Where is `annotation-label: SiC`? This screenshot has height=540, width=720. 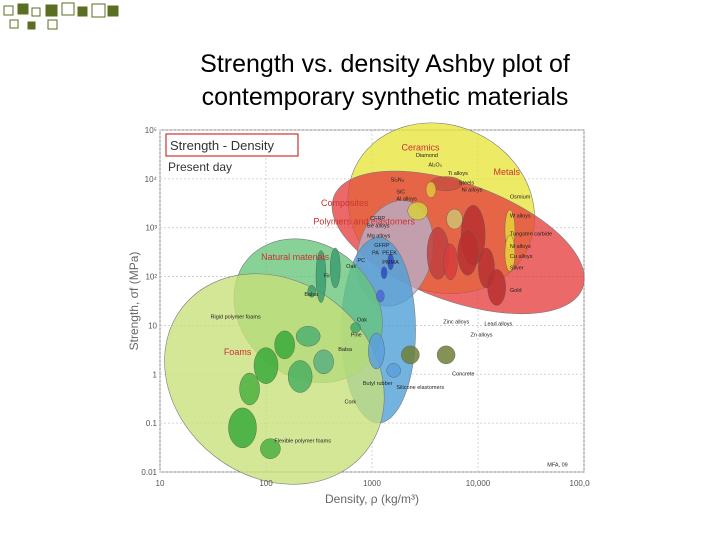 annotation-label: SiC is located at coordinates (400, 193).